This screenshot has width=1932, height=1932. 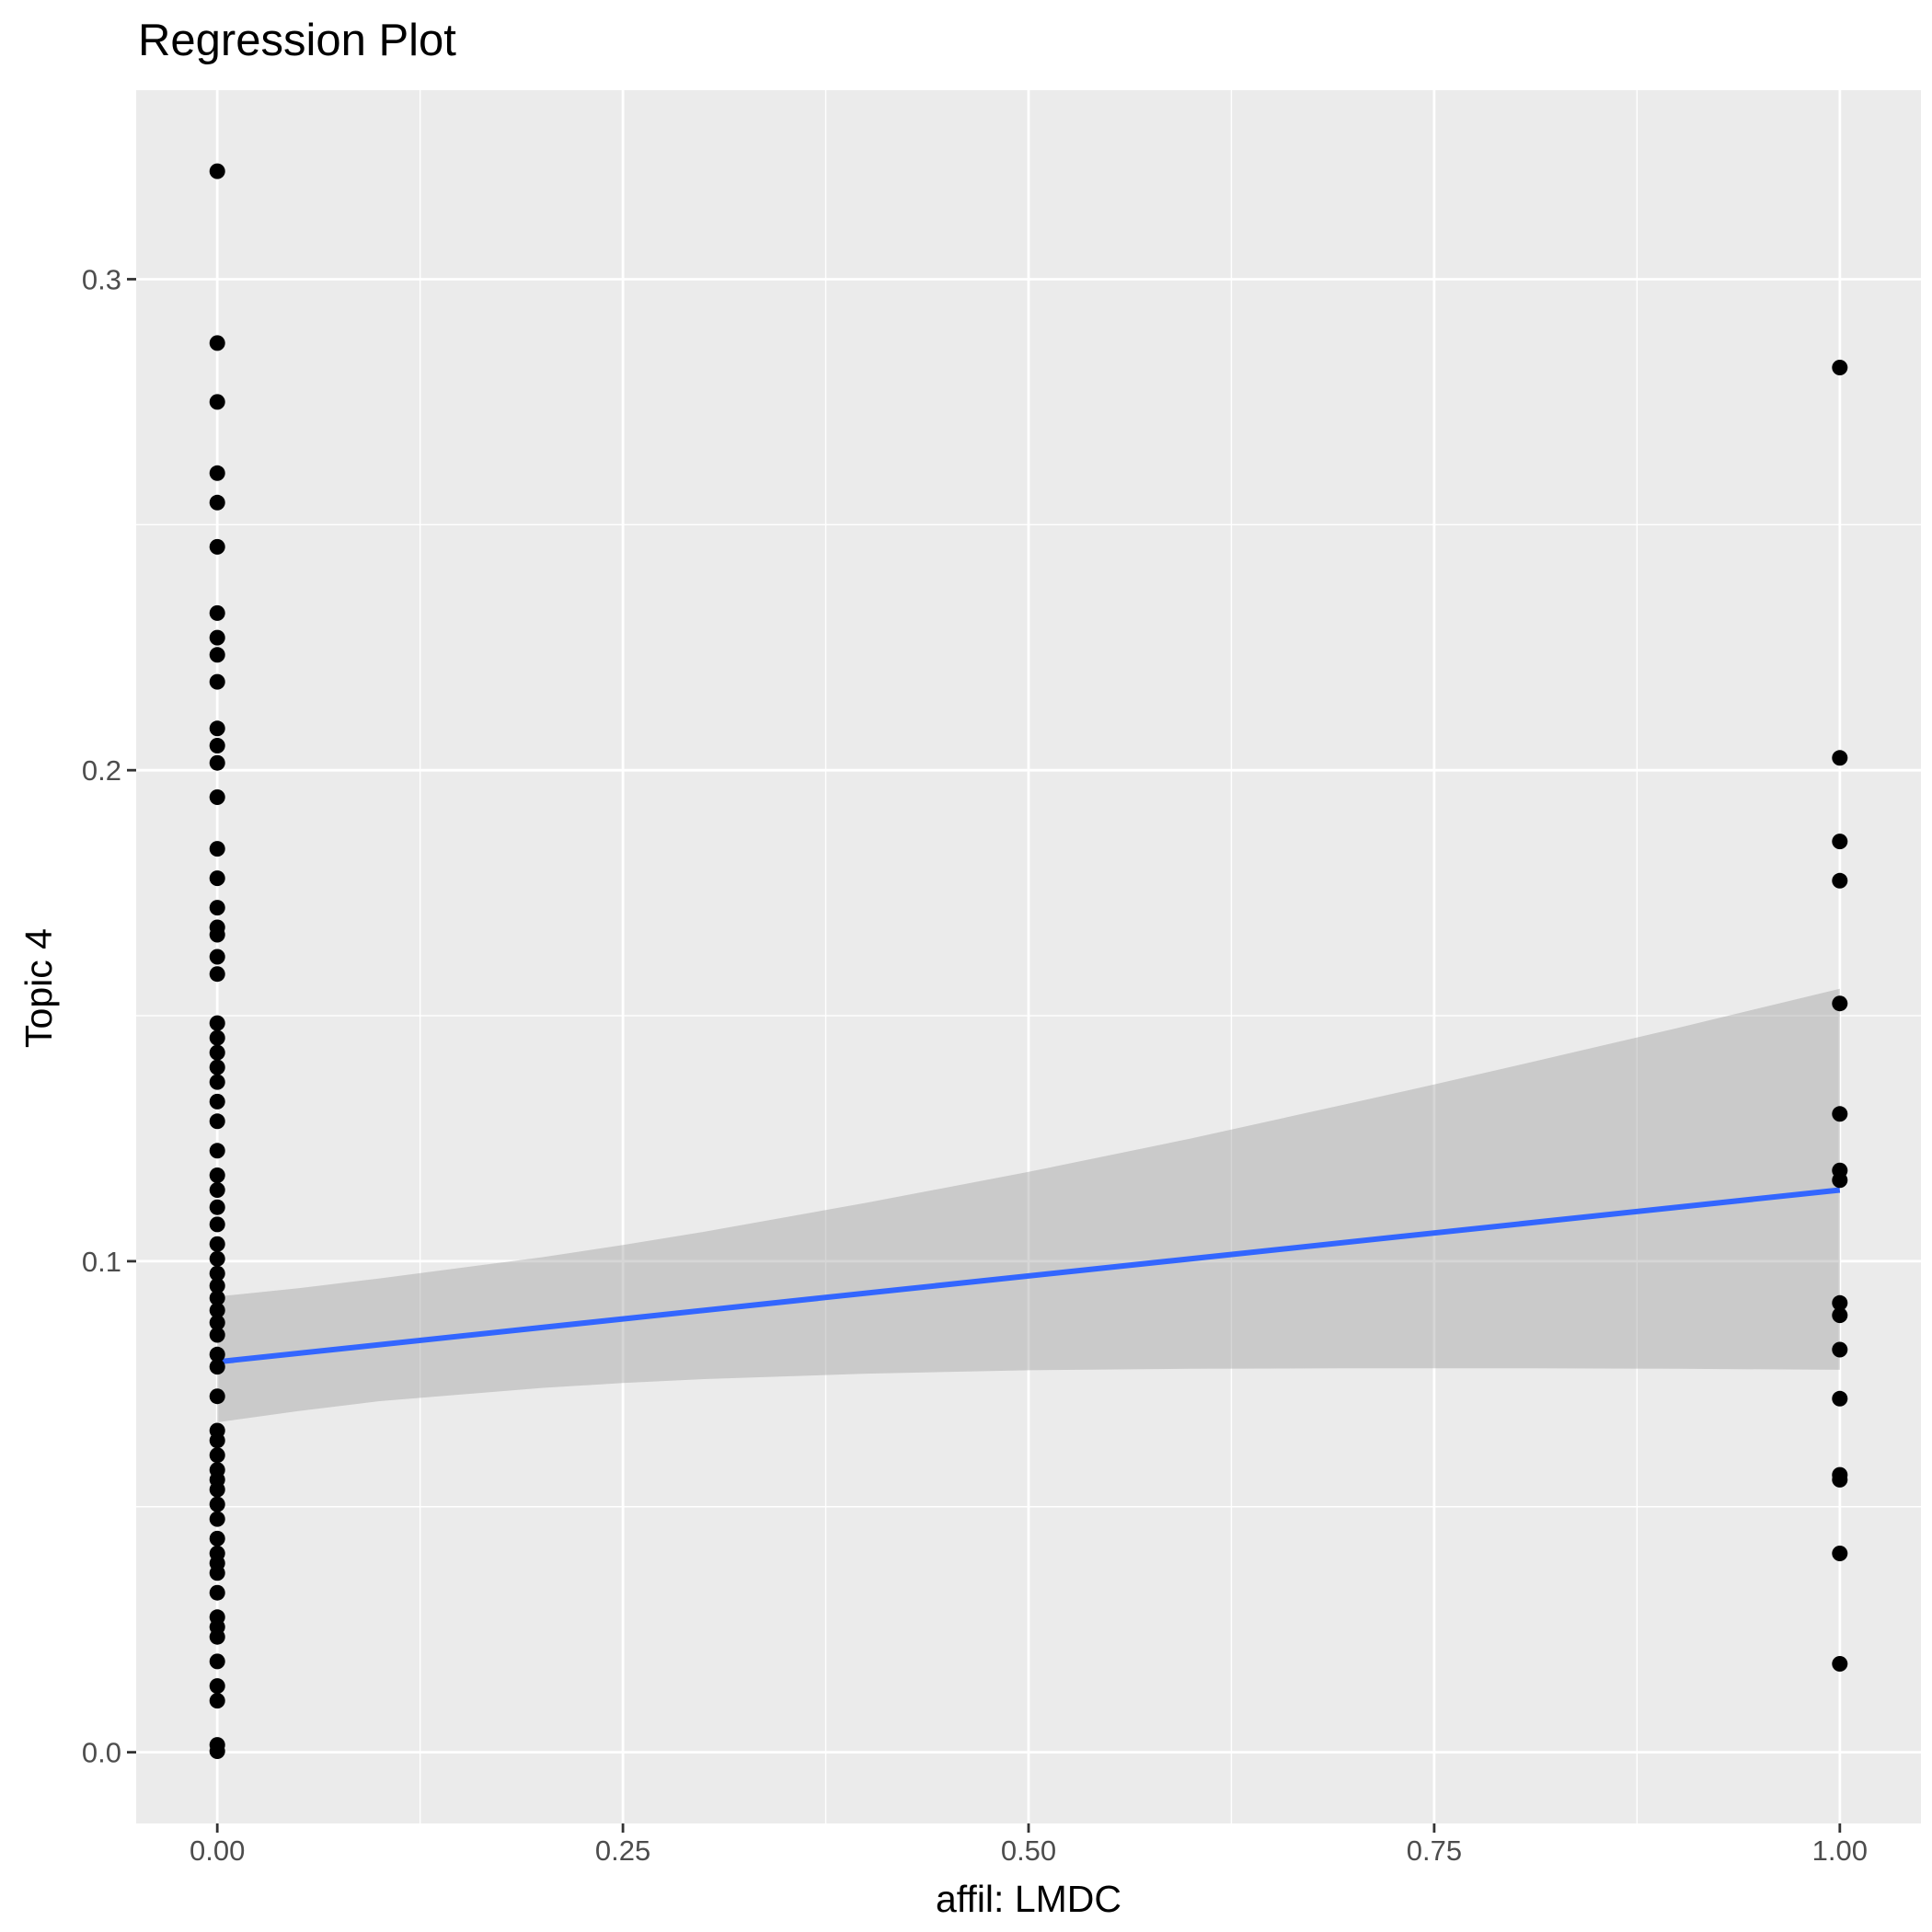 I want to click on x-tick-label: 1.00, so click(x=1840, y=1850).